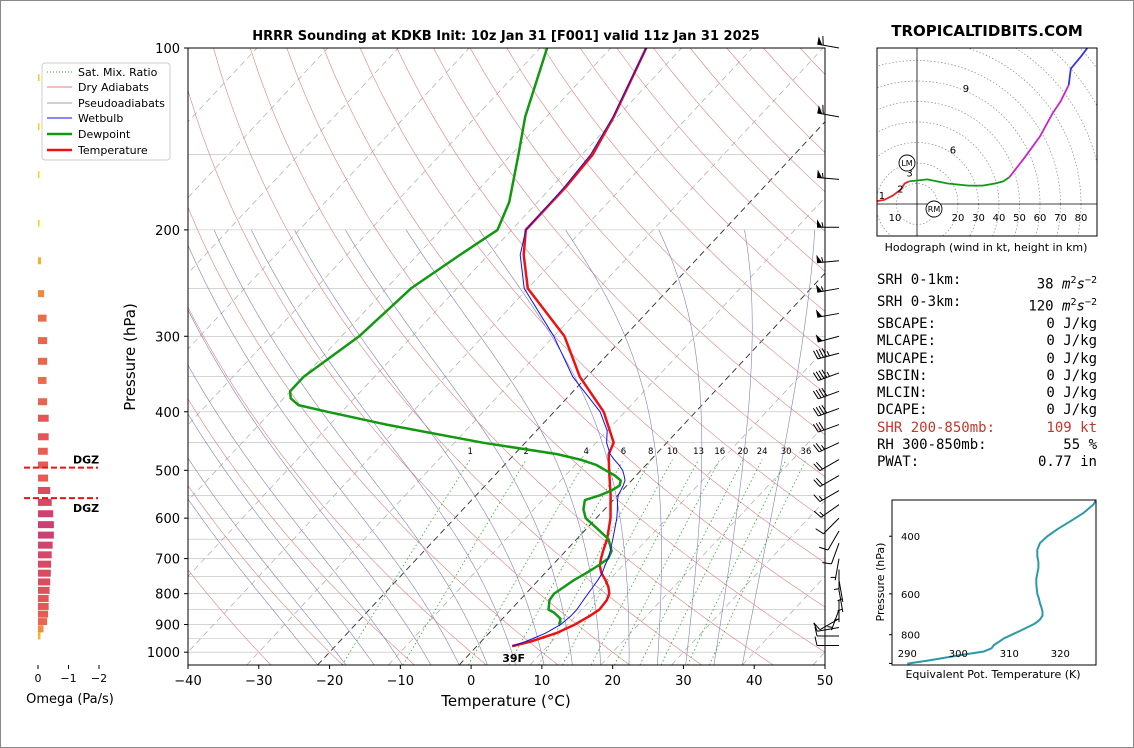 The width and height of the screenshot is (1134, 748). I want to click on y-tick-label: 500, so click(167, 471).